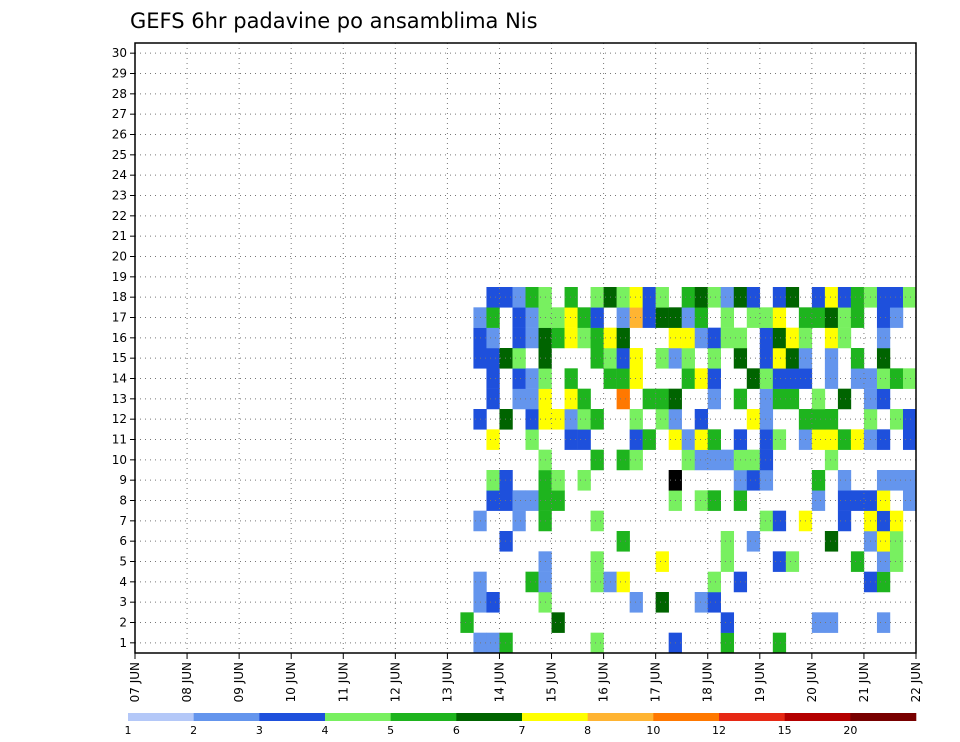  What do you see at coordinates (119, 440) in the screenshot?
I see `y-tick-label: 11` at bounding box center [119, 440].